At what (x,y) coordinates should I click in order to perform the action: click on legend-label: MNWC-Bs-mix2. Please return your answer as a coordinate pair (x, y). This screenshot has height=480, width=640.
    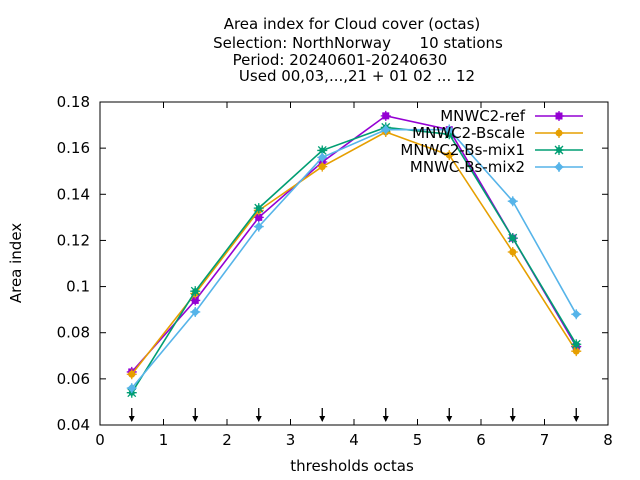
    Looking at the image, I should click on (467, 167).